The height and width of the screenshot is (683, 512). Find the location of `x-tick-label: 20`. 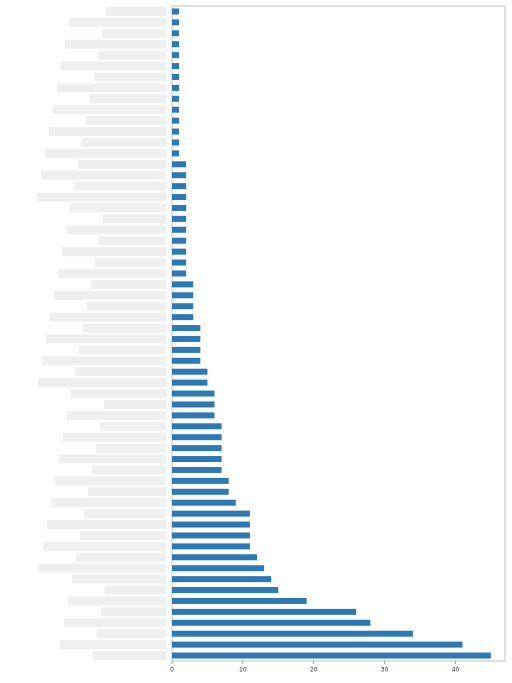

x-tick-label: 20 is located at coordinates (314, 670).